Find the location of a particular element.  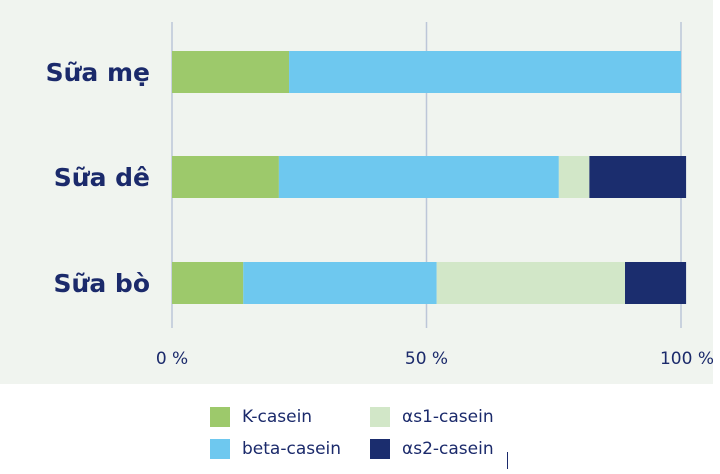

x-tick-label-2: 100 % is located at coordinates (686, 359).